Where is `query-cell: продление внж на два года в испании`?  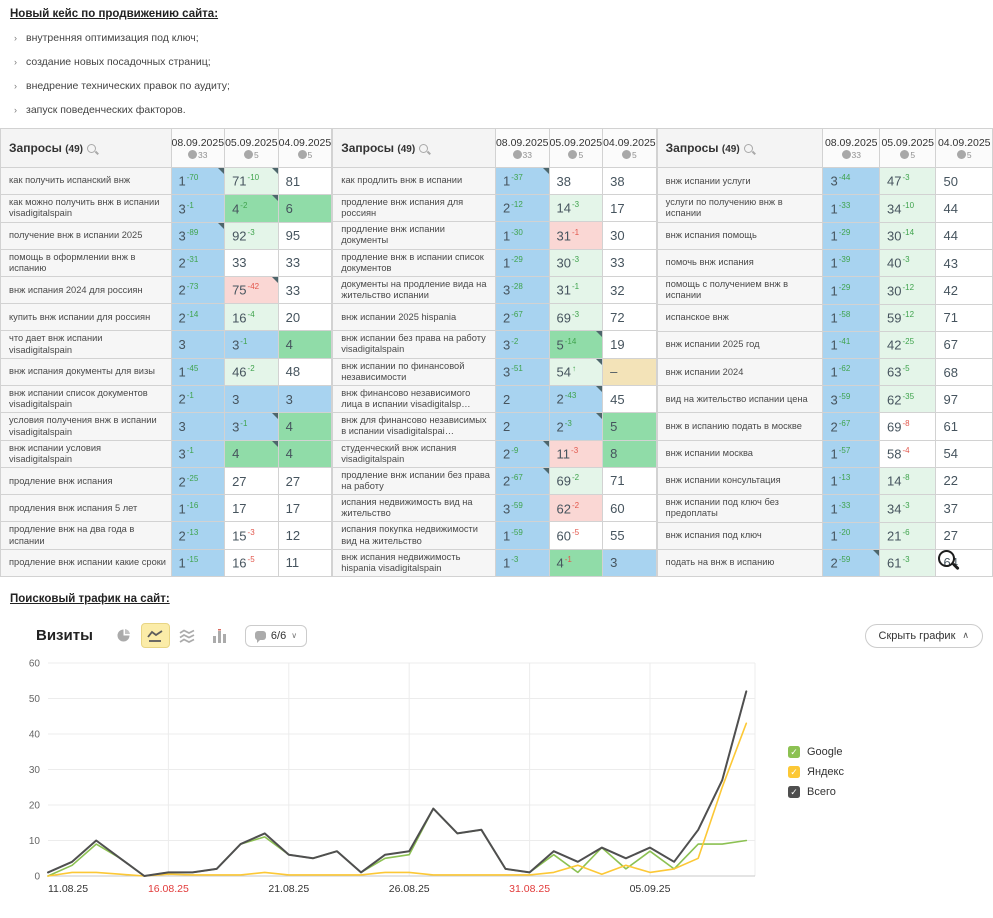 query-cell: продление внж на два года в испании is located at coordinates (86, 535).